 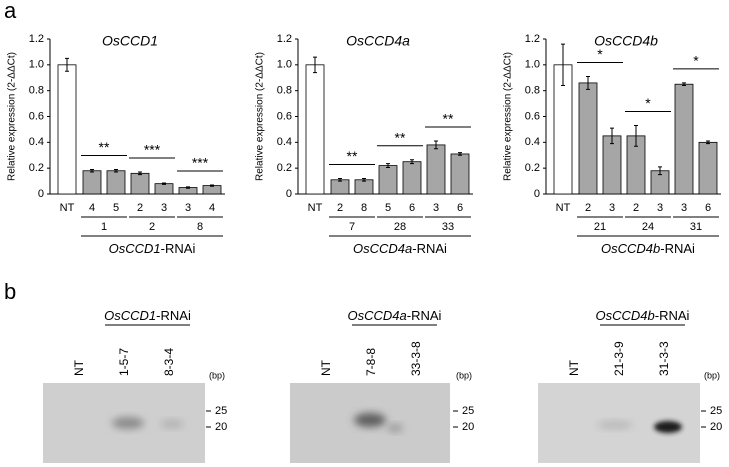 What do you see at coordinates (648, 248) in the screenshot?
I see `x-axis-label: OsCCD4b-RNAi` at bounding box center [648, 248].